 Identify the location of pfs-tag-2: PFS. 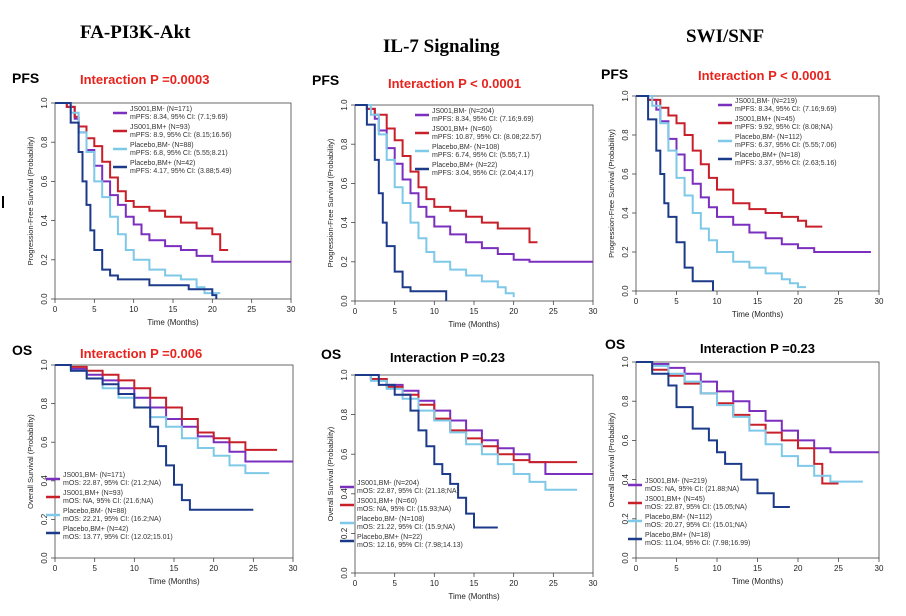
(326, 80).